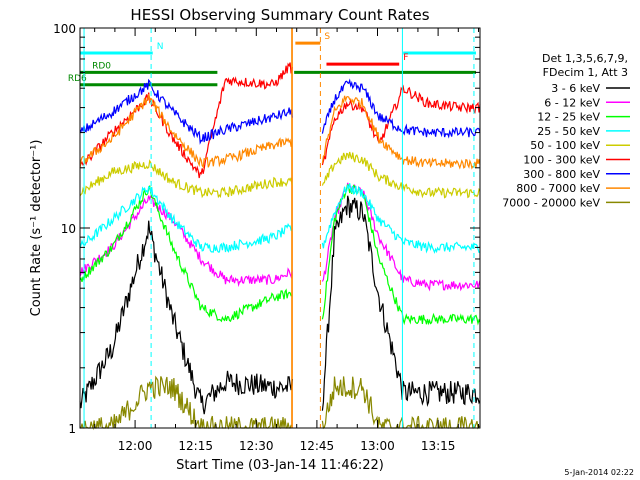  Describe the element at coordinates (405, 58) in the screenshot. I see `flag-label-f: F` at that location.